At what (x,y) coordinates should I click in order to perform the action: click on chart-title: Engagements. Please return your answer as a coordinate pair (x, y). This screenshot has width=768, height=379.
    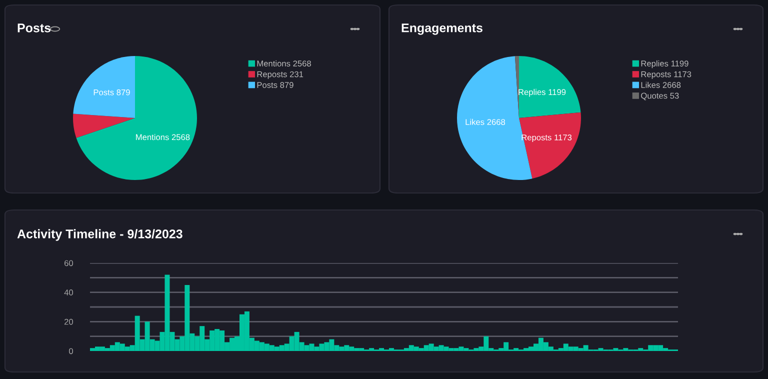
    Looking at the image, I should click on (442, 29).